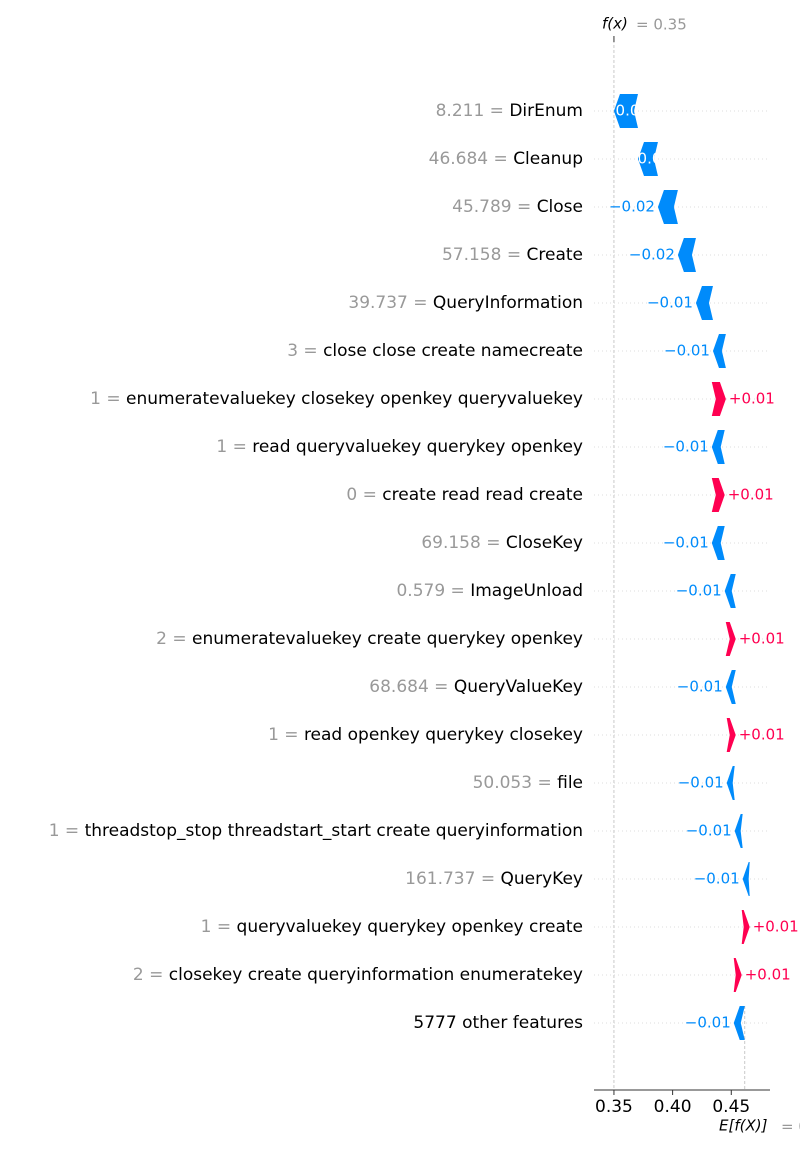 Image resolution: width=800 pixels, height=1150 pixels. I want to click on feature-value: 39.737 =, so click(387, 303).